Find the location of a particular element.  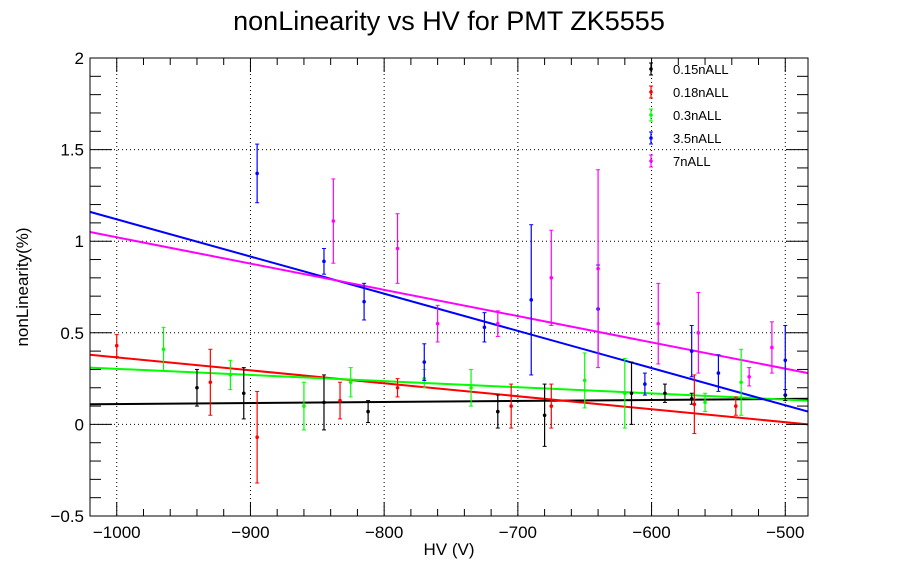

legend-label: 0.18nALL is located at coordinates (701, 92).